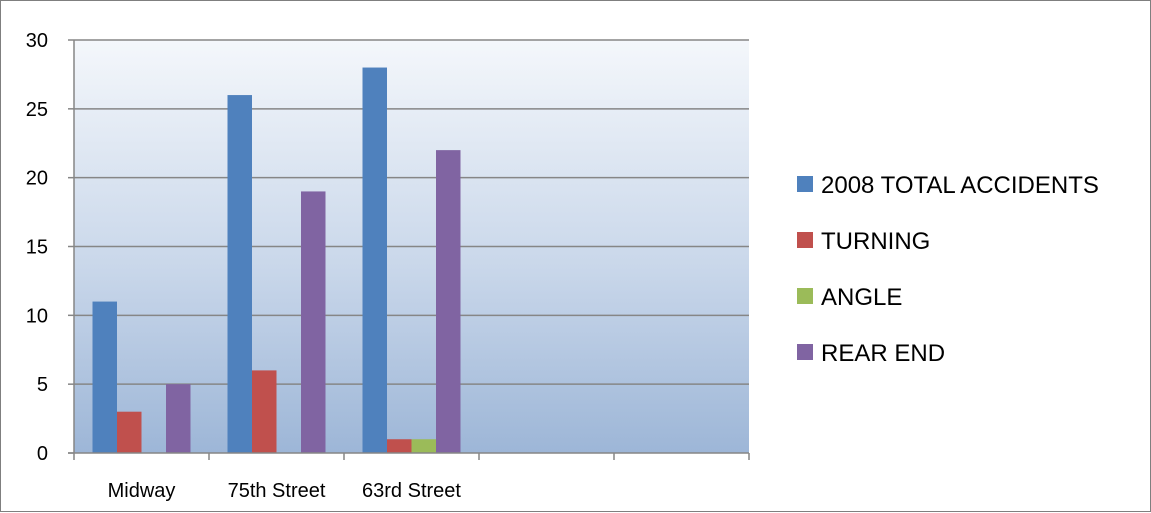 The image size is (1151, 513). Describe the element at coordinates (42, 454) in the screenshot. I see `y-tick-label: 0` at that location.